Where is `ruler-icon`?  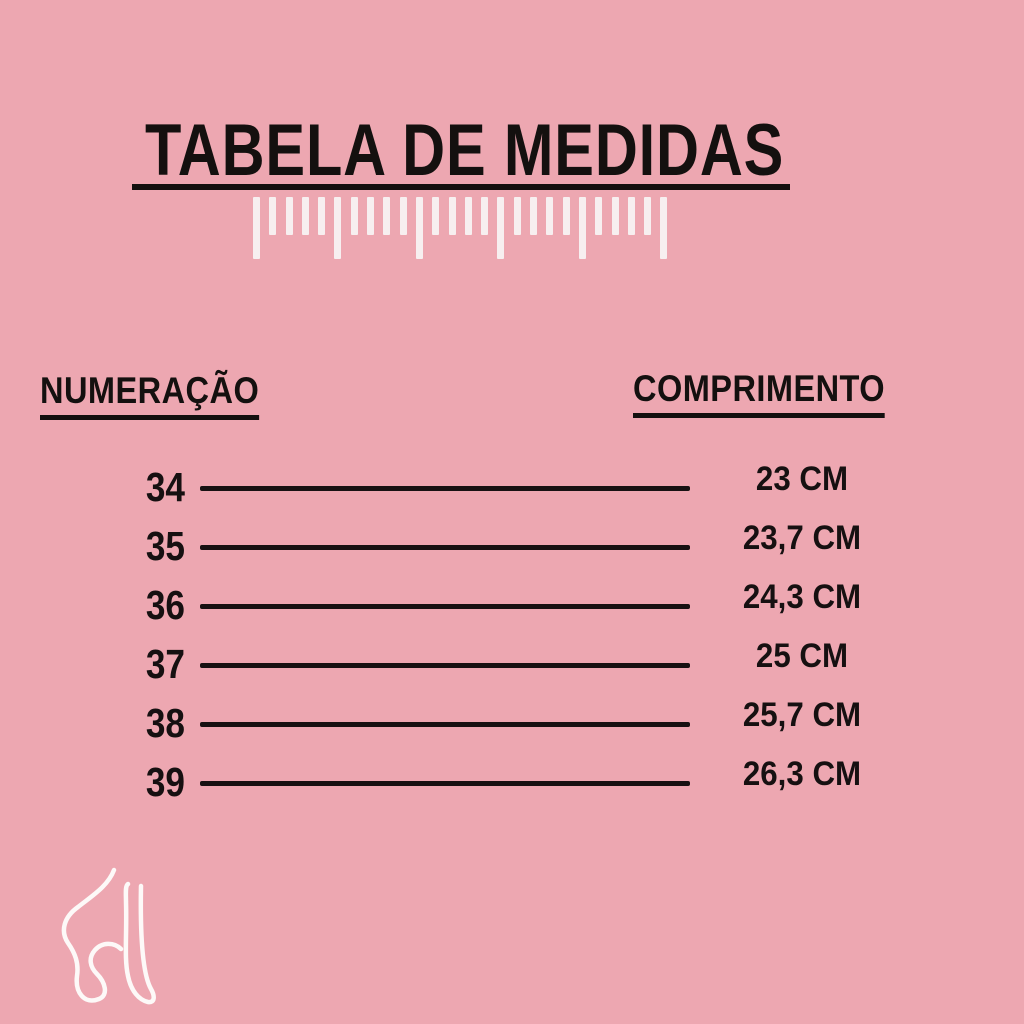 ruler-icon is located at coordinates (463, 229).